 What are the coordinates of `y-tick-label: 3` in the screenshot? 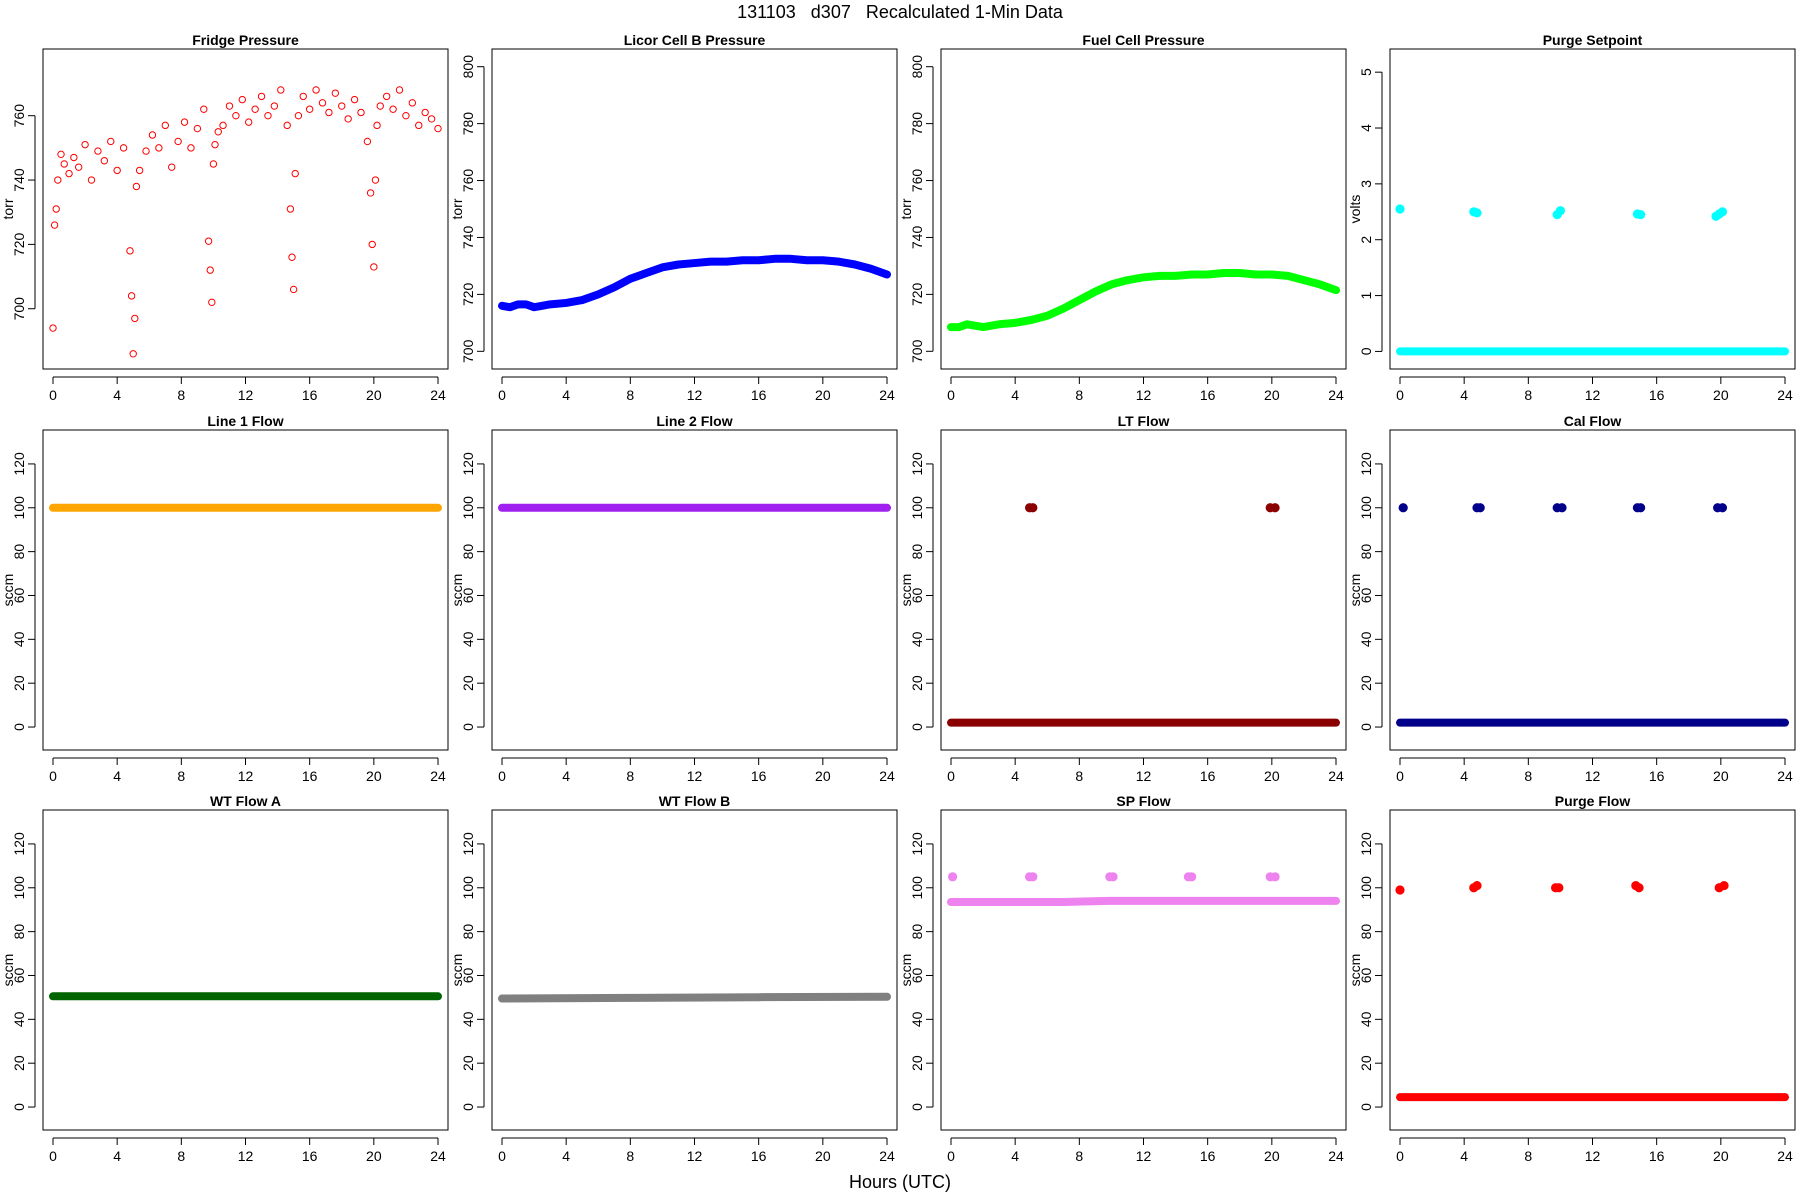 It's located at (1366, 184).